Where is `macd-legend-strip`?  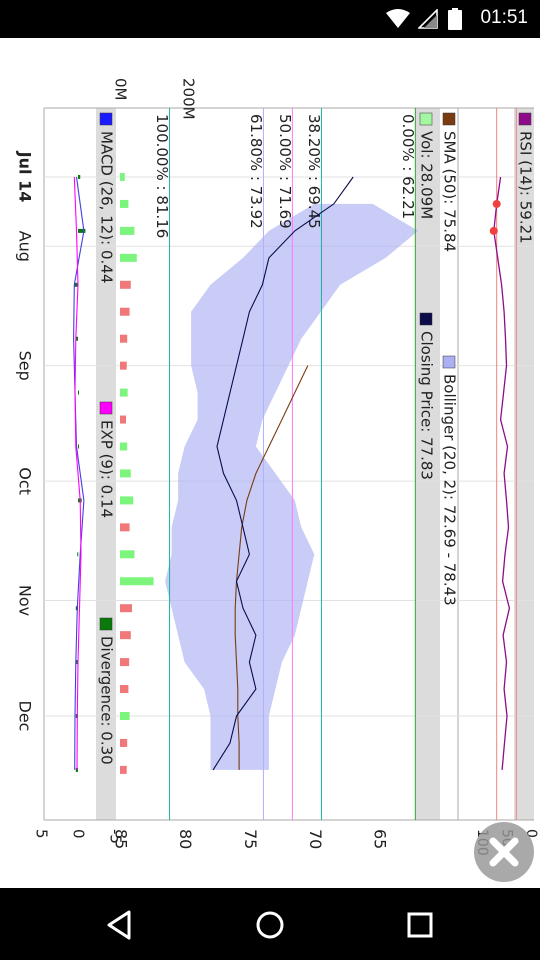
macd-legend-strip is located at coordinates (106, 464).